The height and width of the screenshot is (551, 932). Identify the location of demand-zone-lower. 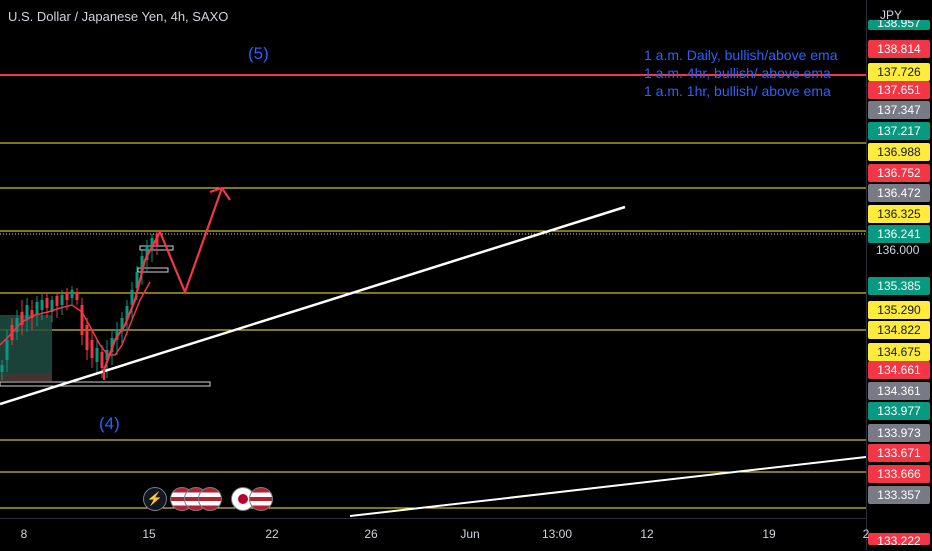
(26, 377).